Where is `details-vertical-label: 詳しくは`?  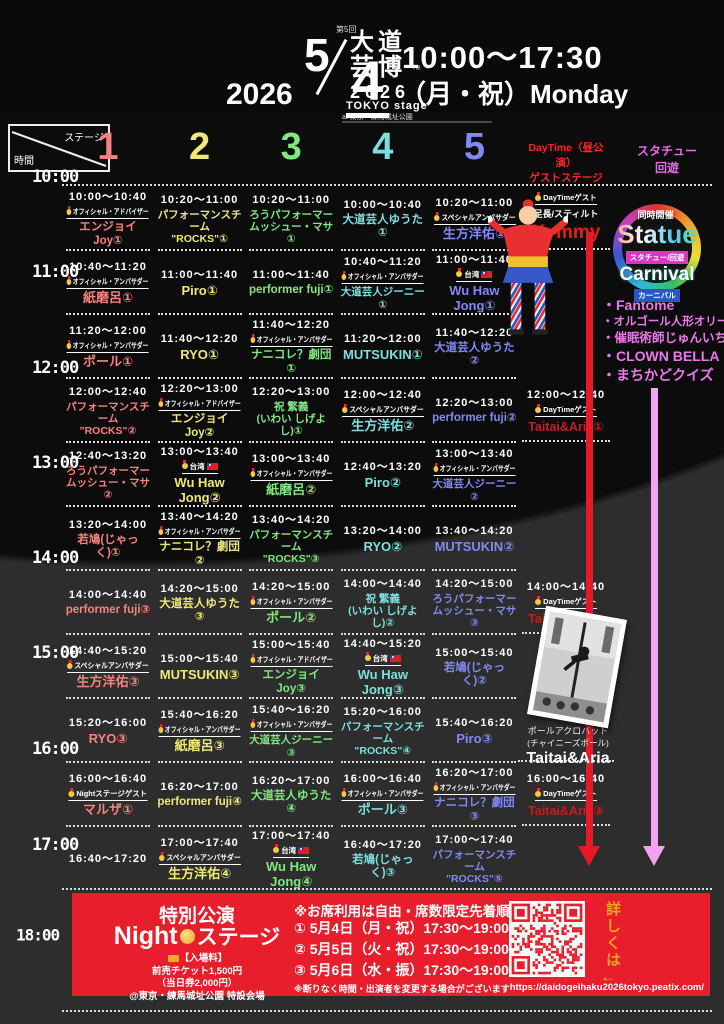
details-vertical-label: 詳しくは is located at coordinates (612, 935).